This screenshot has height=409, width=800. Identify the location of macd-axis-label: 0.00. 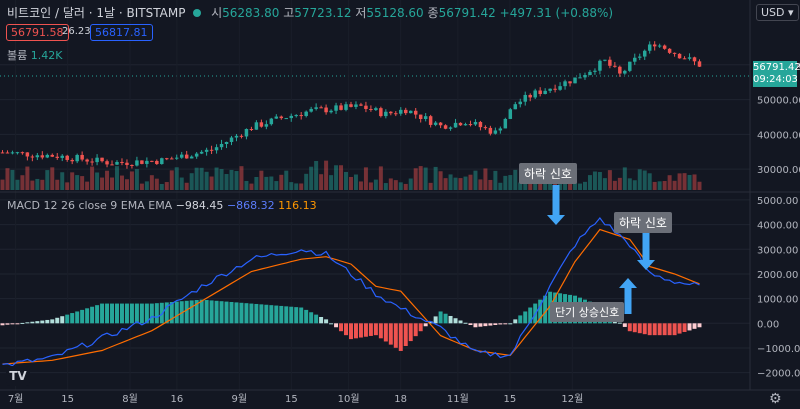
(768, 324).